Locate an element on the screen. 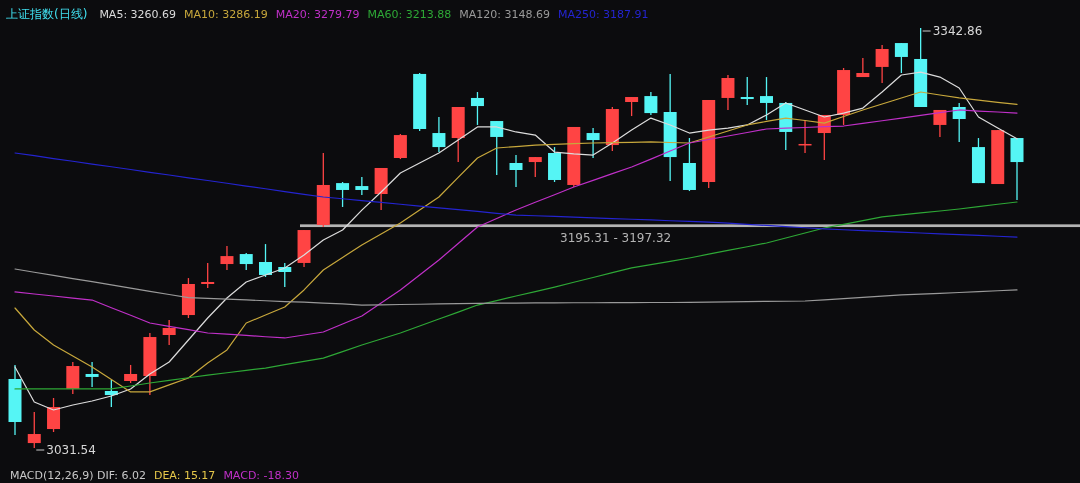 Image resolution: width=1080 pixels, height=483 pixels. annotation: 3031.54 is located at coordinates (71, 450).